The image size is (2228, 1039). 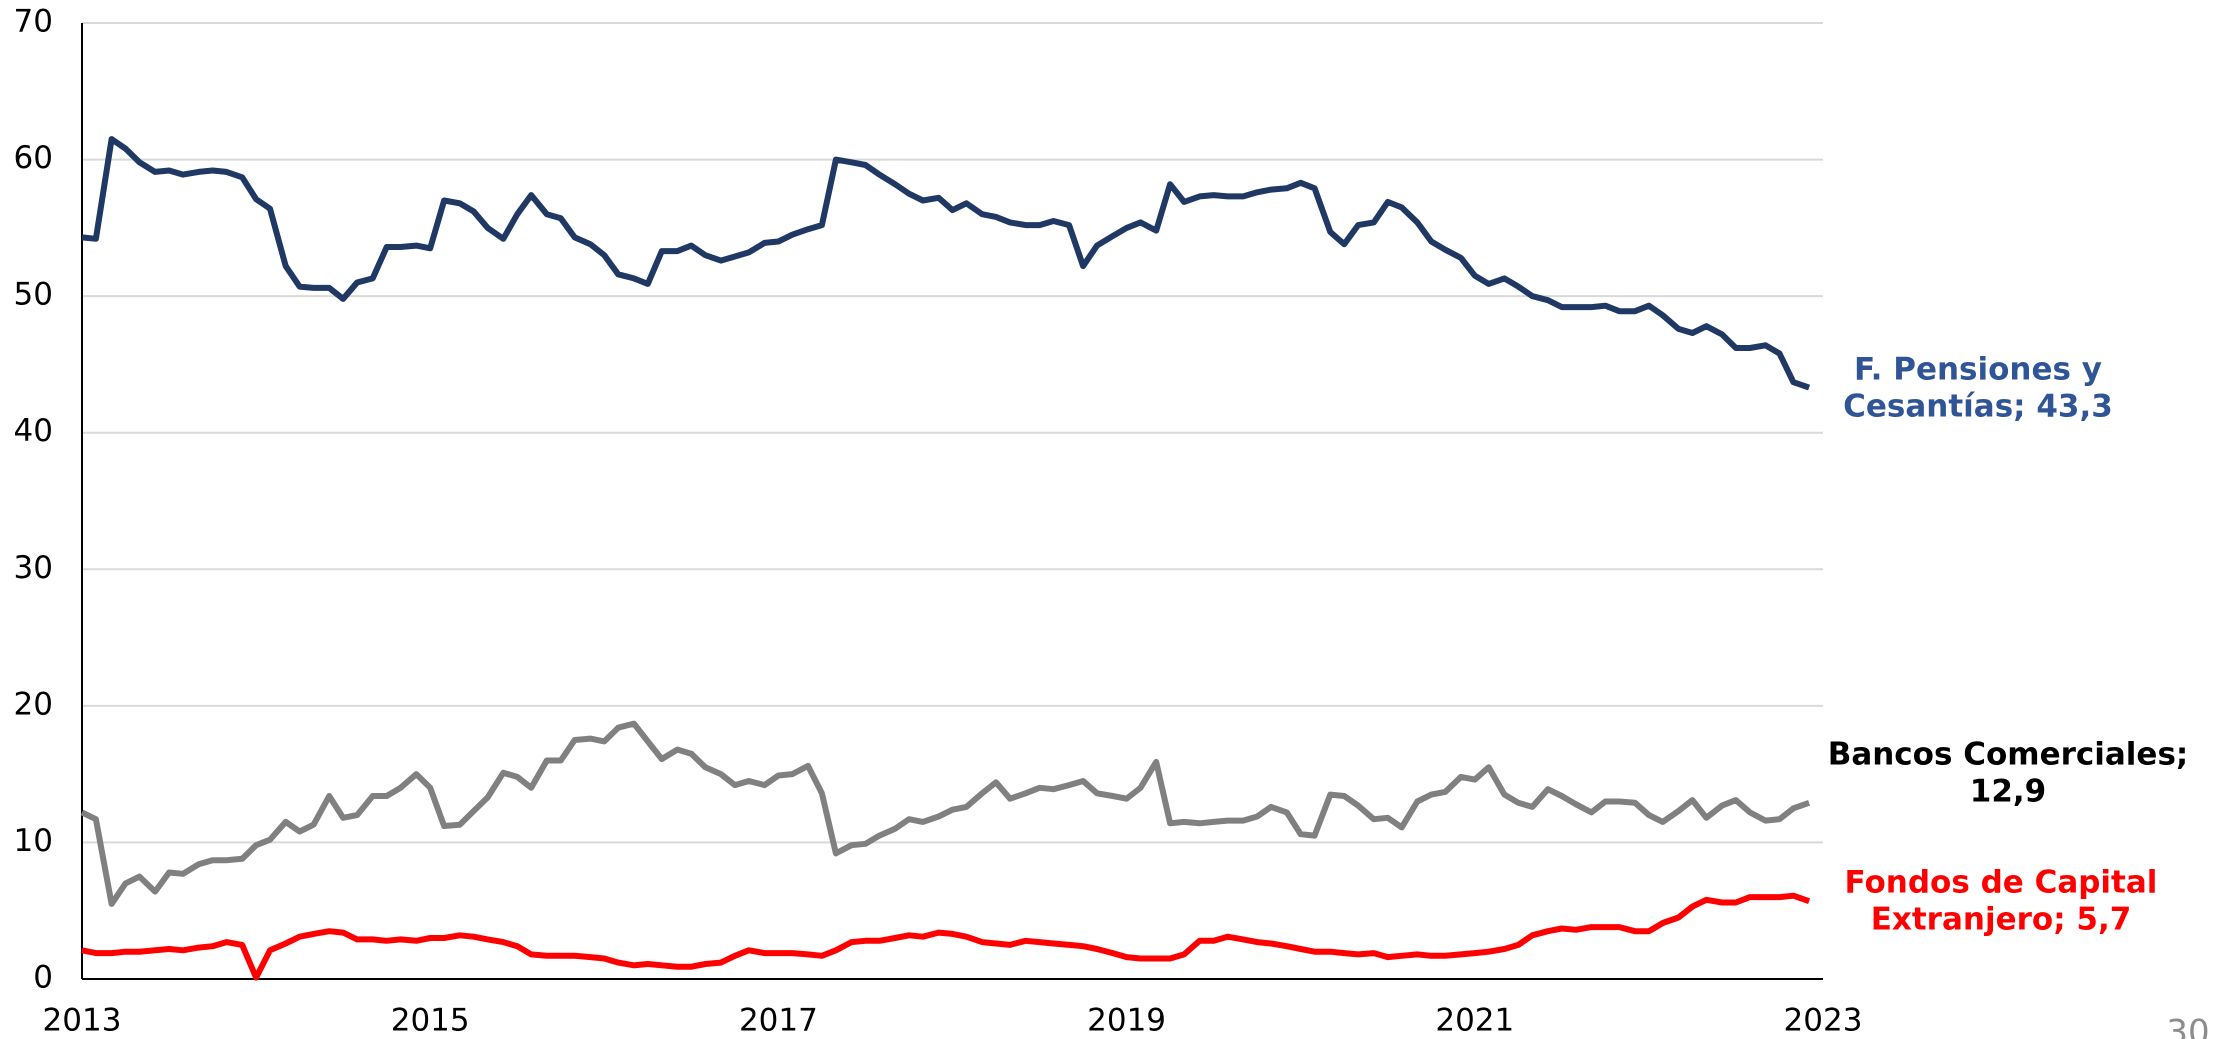 I want to click on y-tick-label: 20, so click(x=33, y=704).